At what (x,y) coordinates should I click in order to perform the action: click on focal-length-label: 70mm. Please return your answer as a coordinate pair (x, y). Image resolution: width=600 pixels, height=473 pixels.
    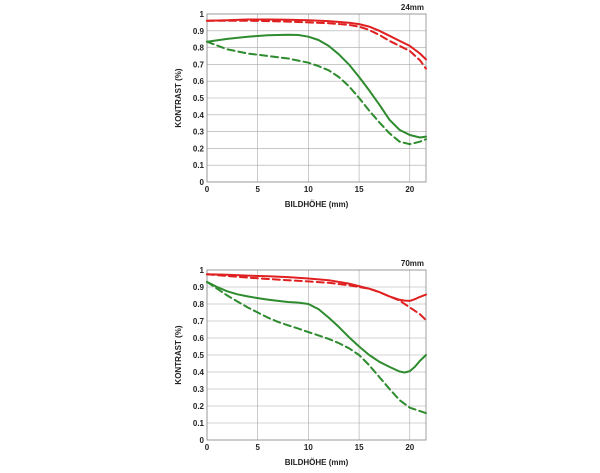
    Looking at the image, I should click on (412, 263).